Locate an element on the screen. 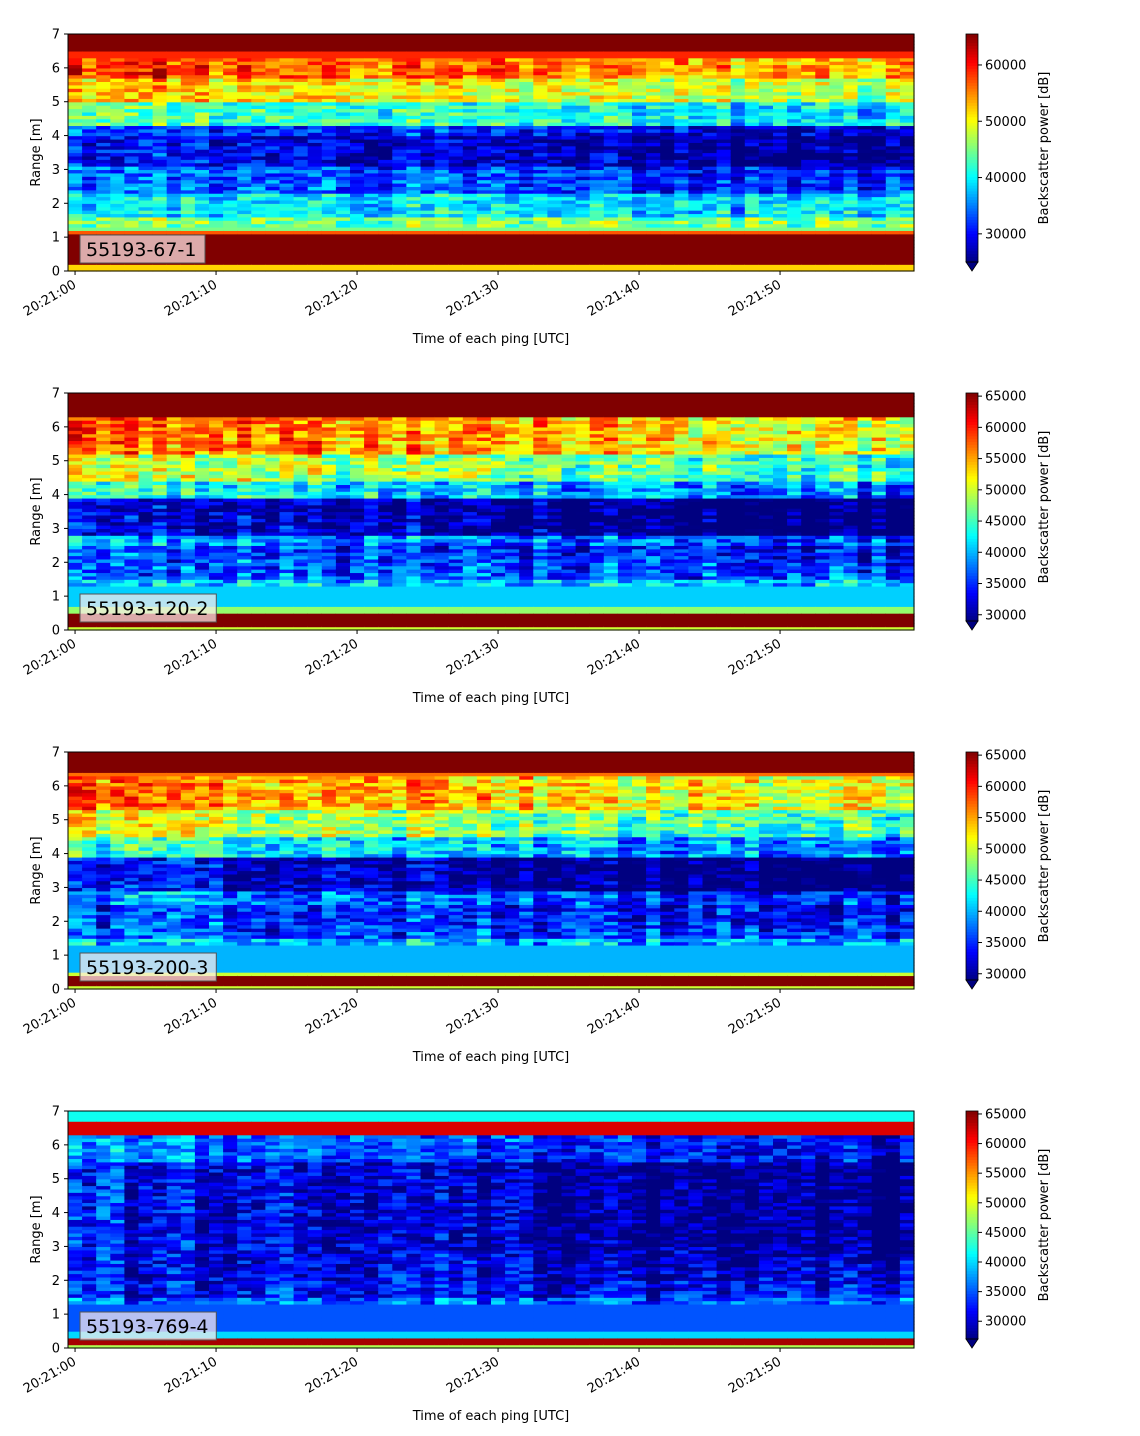 This screenshot has width=1140, height=1436. panel-label: 55193-67-1 is located at coordinates (142, 249).